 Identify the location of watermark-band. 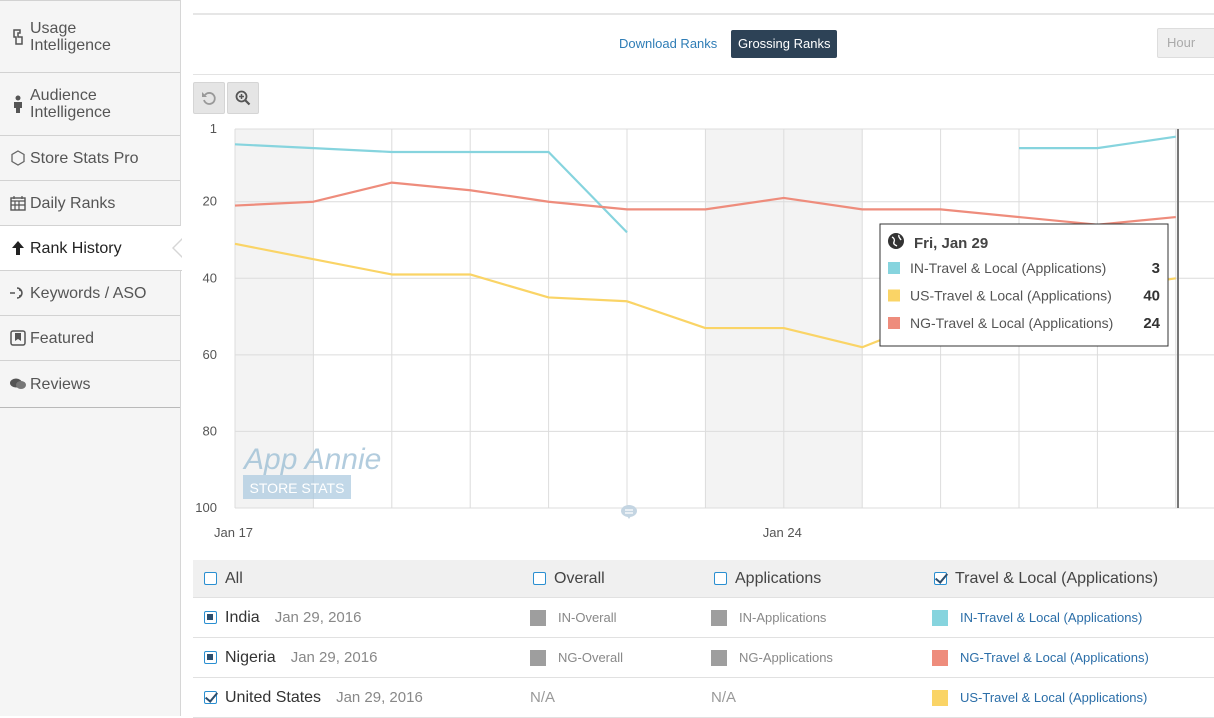
(297, 487).